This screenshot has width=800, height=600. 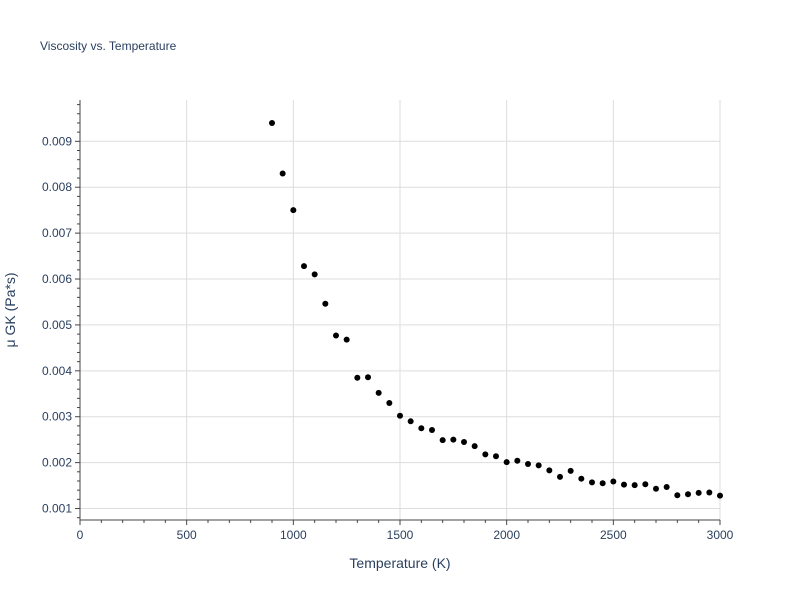 I want to click on x-tick-label: 500, so click(x=187, y=535).